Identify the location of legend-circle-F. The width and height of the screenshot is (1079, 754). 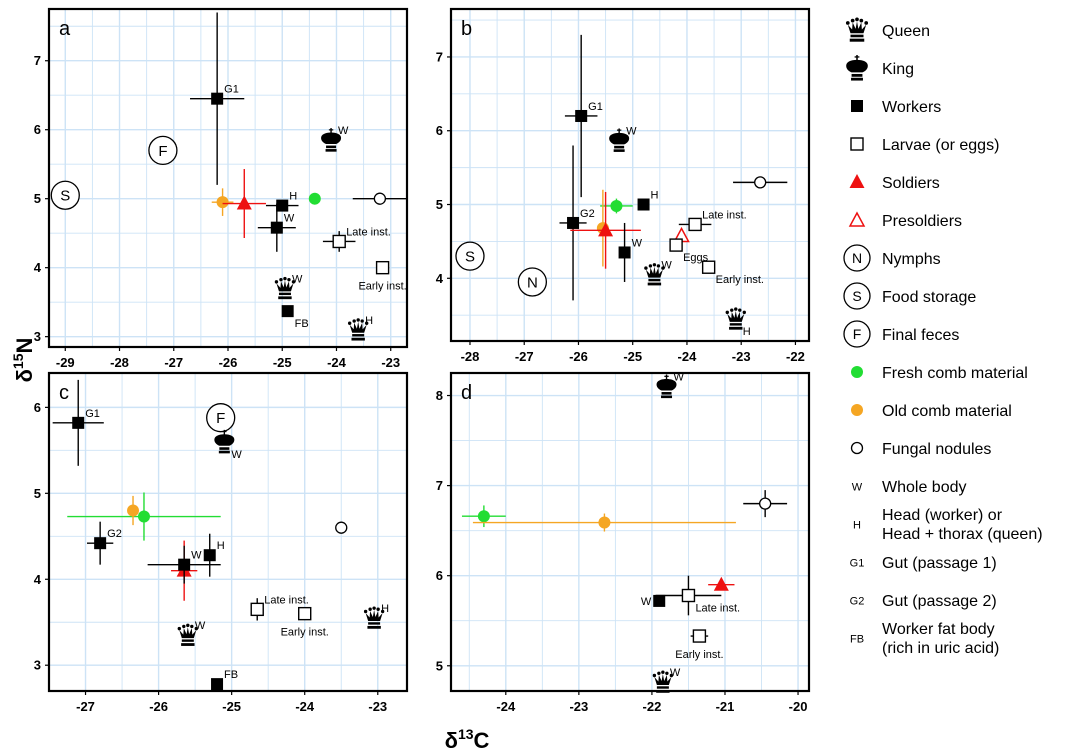
(857, 334).